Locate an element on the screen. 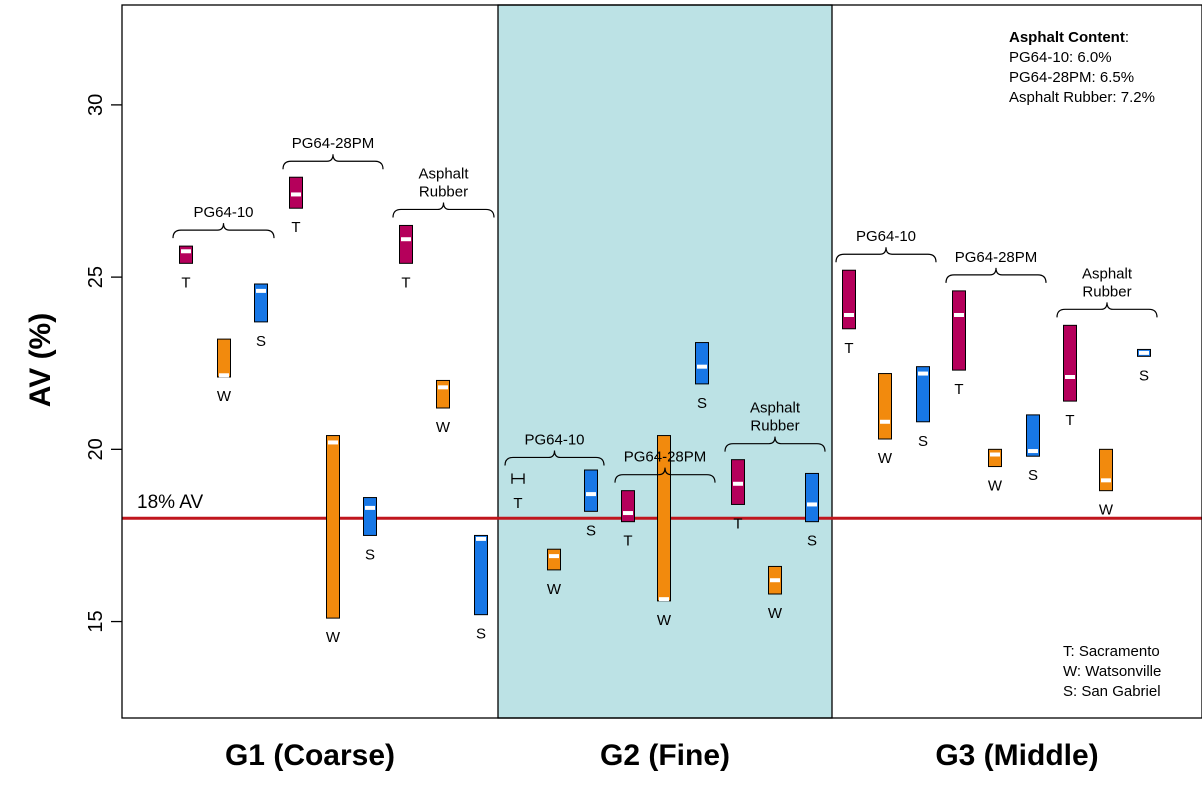  annotation-line: PG64-28PM: 6.5% is located at coordinates (1071, 77).